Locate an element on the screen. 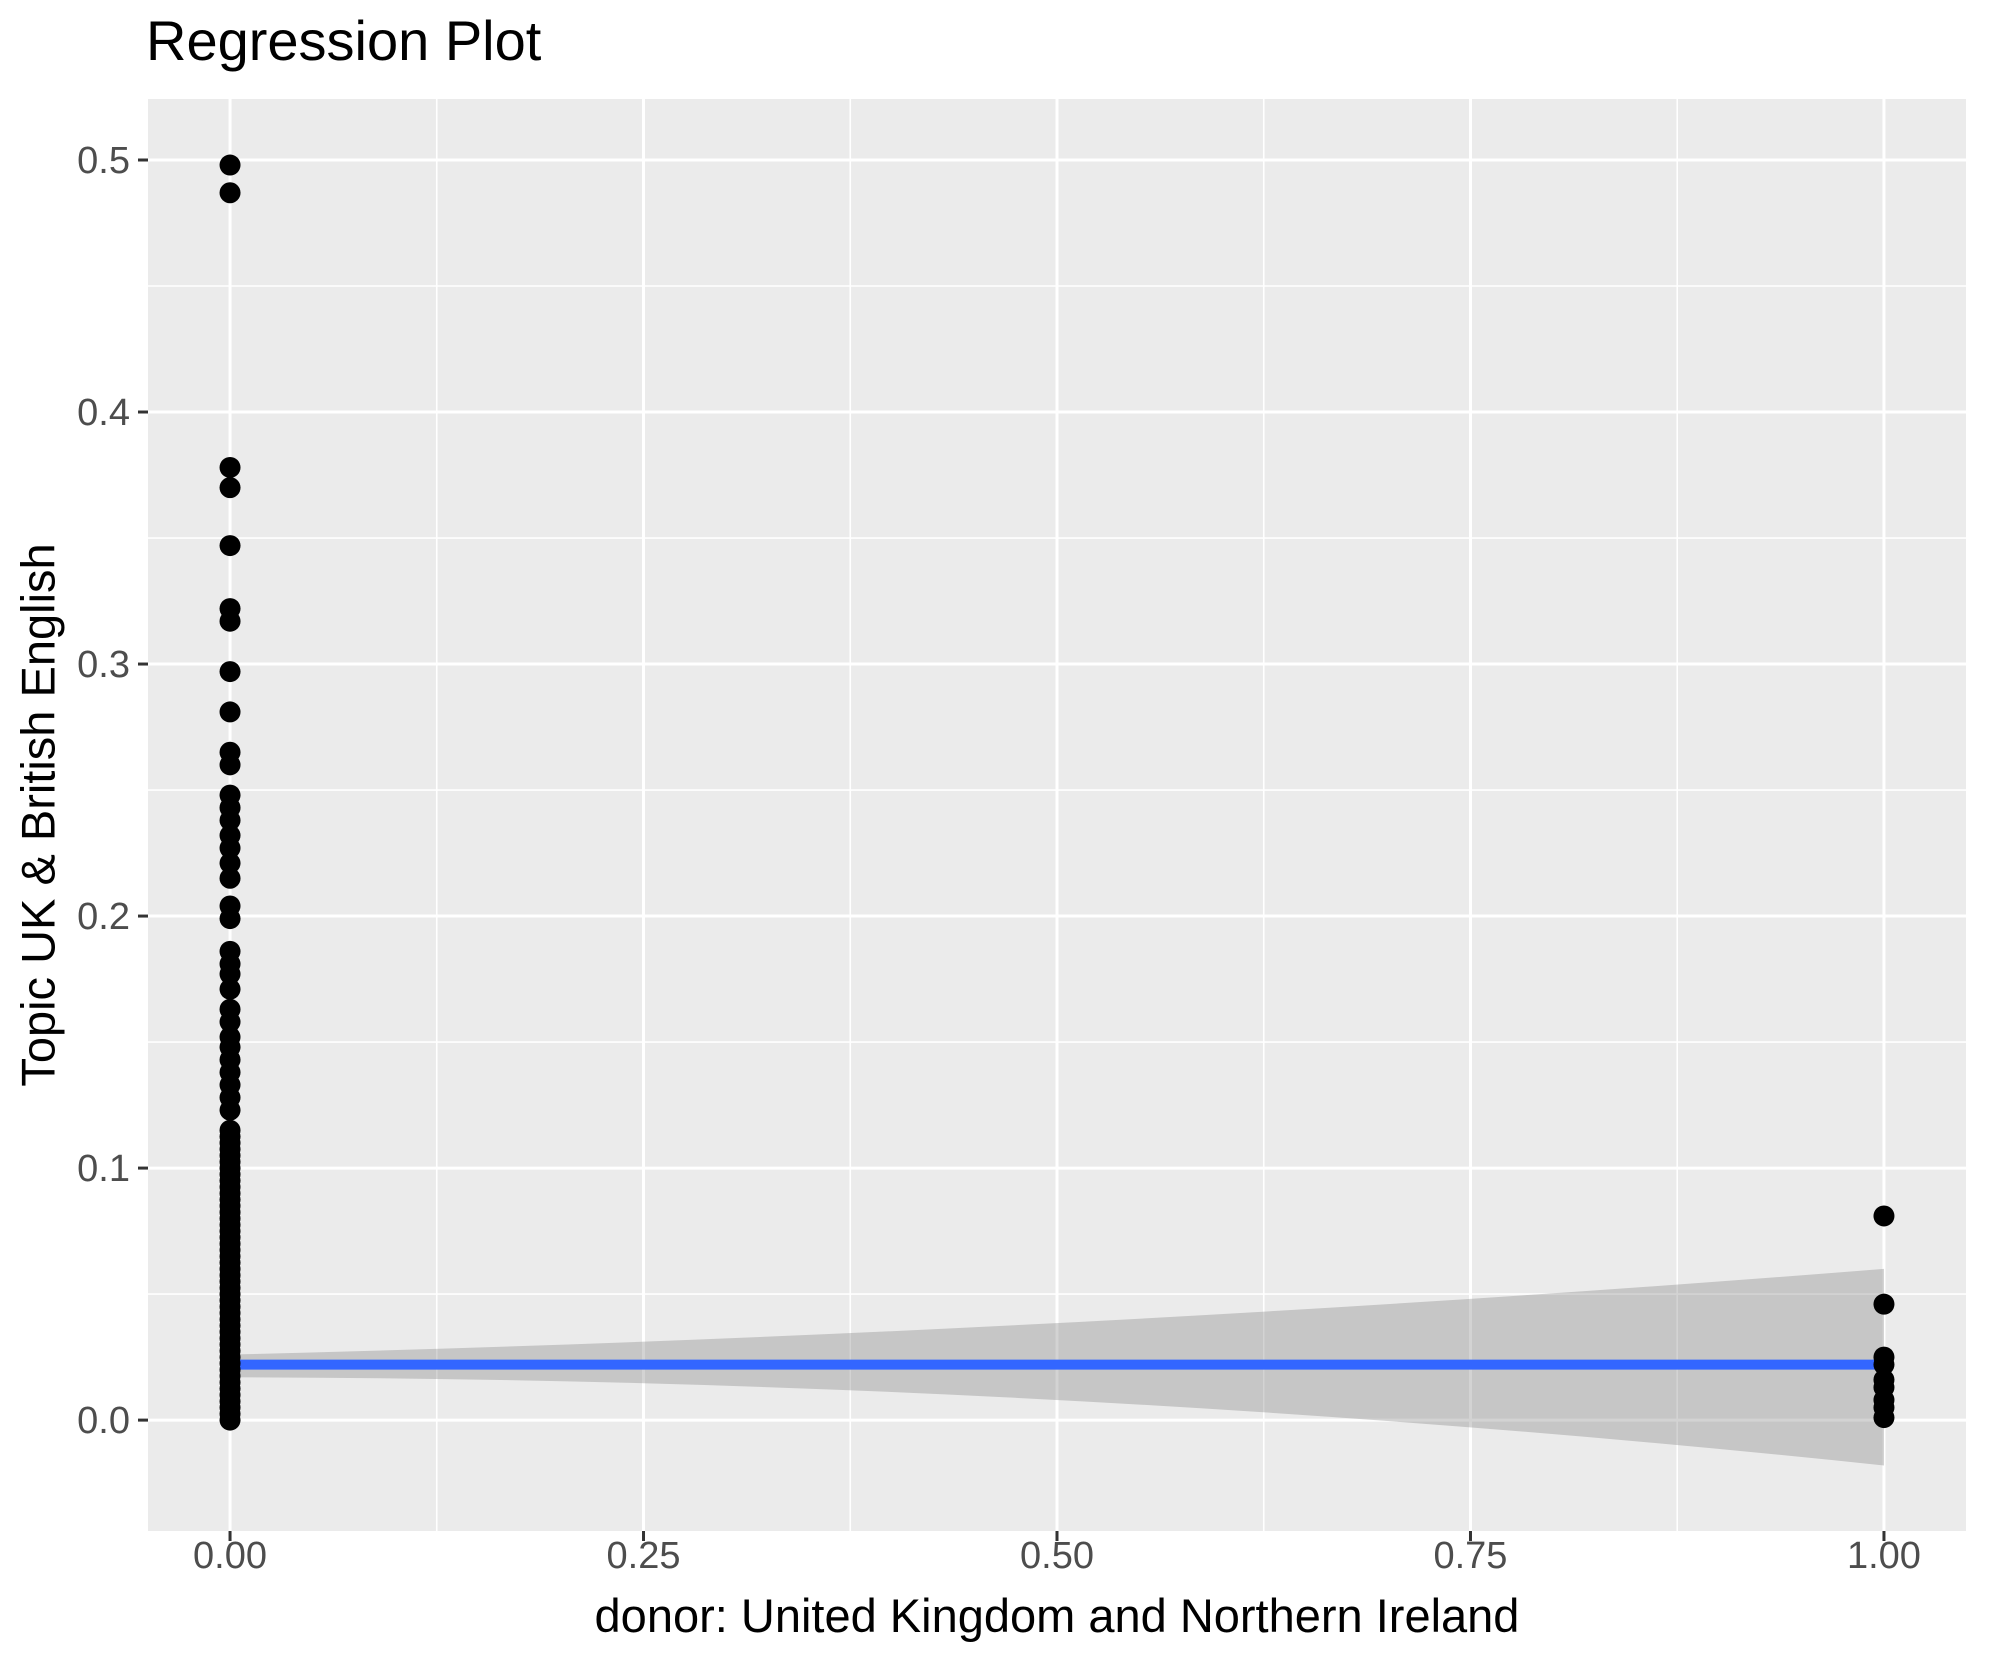 The image size is (1990, 1665). y-tick-label: 0.1 is located at coordinates (103, 1169).